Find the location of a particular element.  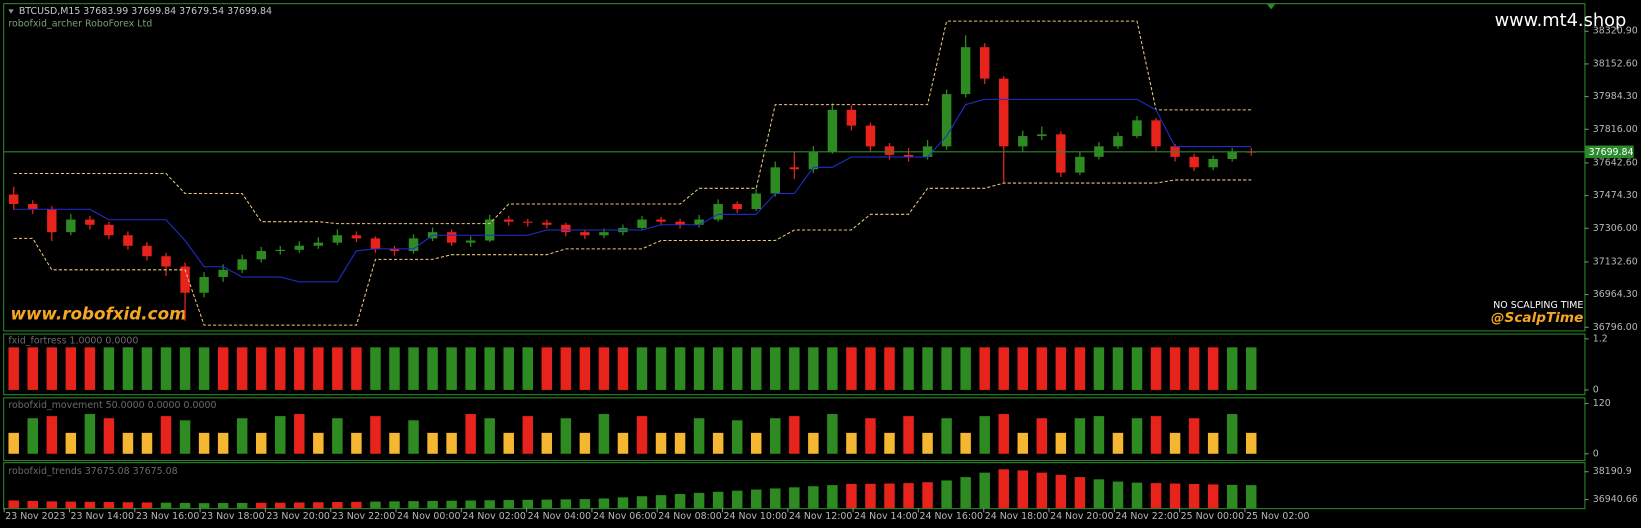

x-tick-label: 24 Nov 20:00 is located at coordinates (1082, 516).